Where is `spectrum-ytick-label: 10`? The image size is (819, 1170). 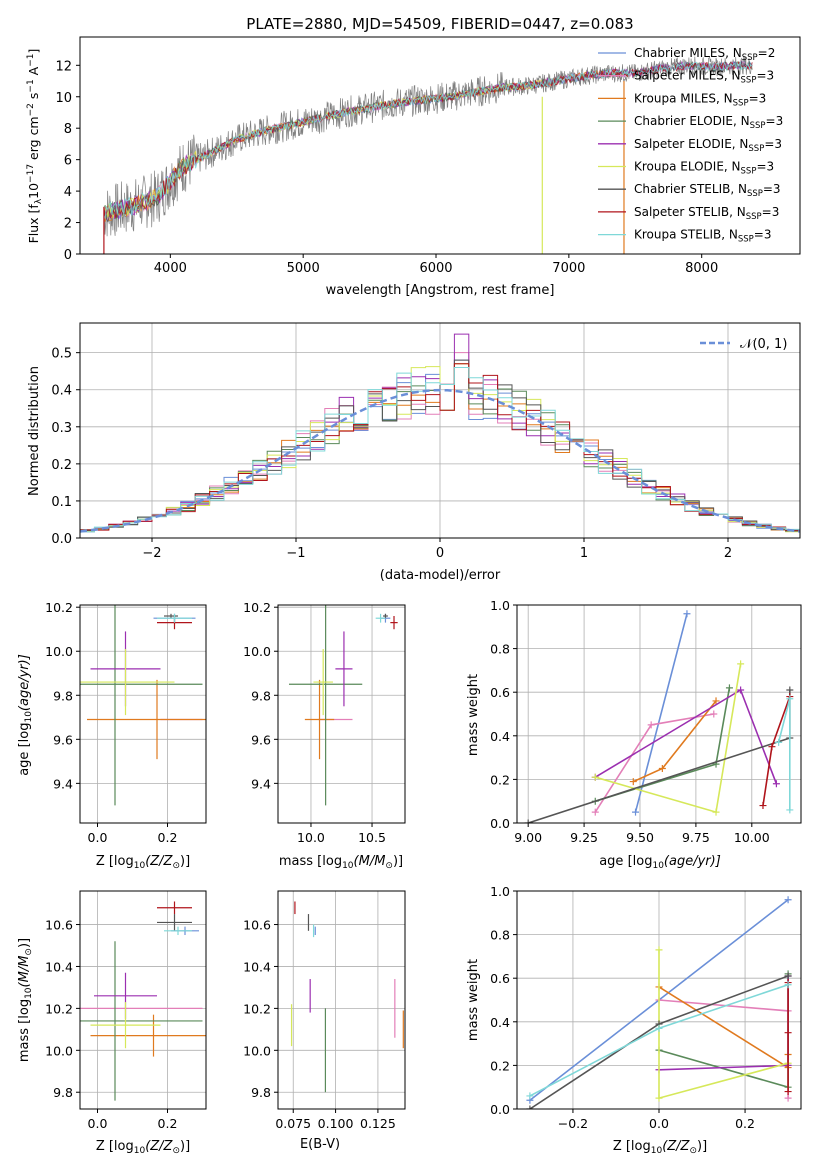
spectrum-ytick-label: 10 is located at coordinates (63, 98).